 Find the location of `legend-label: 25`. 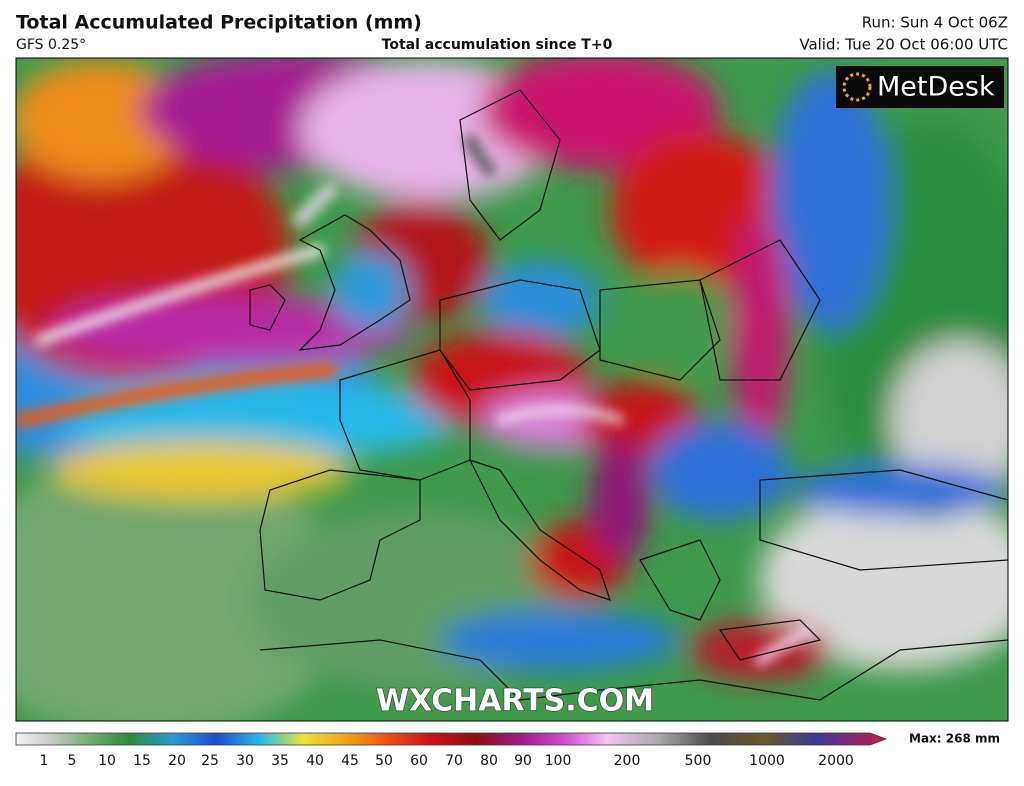

legend-label: 25 is located at coordinates (210, 761).